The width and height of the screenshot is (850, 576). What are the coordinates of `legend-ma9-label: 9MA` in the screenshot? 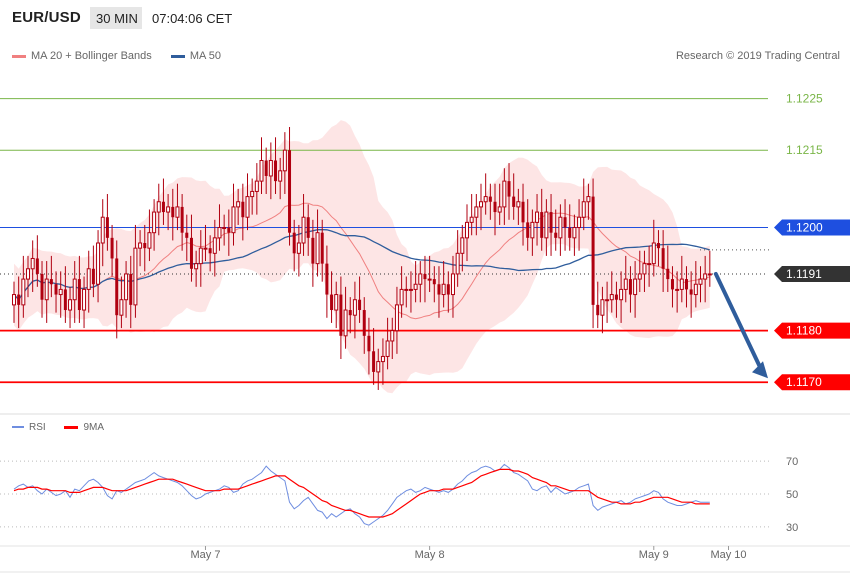 It's located at (94, 427).